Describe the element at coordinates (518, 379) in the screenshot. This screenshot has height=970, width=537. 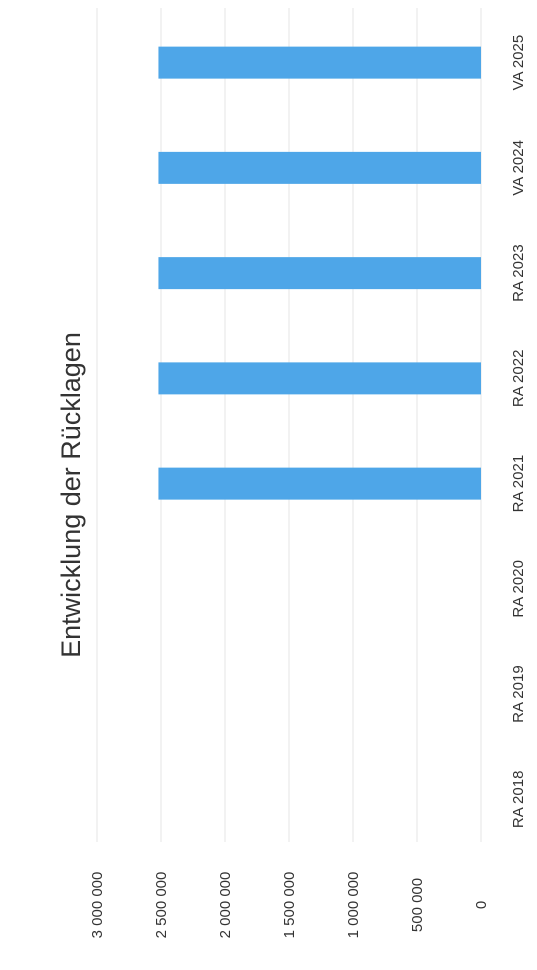
I see `category-label: RA 2022` at that location.